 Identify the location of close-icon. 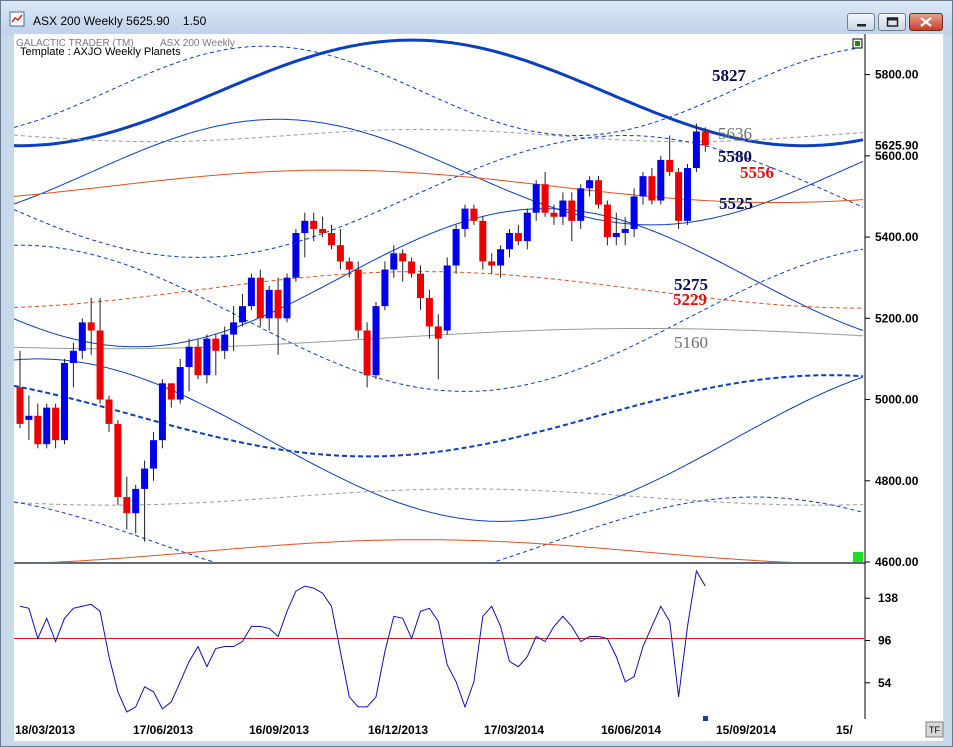
(926, 22).